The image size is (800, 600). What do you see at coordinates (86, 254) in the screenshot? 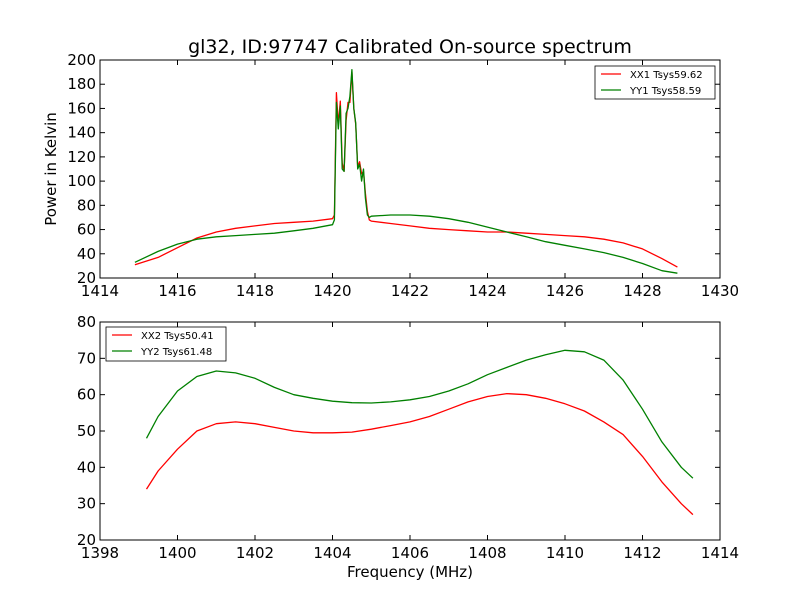
I see `top-y-tick-label: 40` at bounding box center [86, 254].